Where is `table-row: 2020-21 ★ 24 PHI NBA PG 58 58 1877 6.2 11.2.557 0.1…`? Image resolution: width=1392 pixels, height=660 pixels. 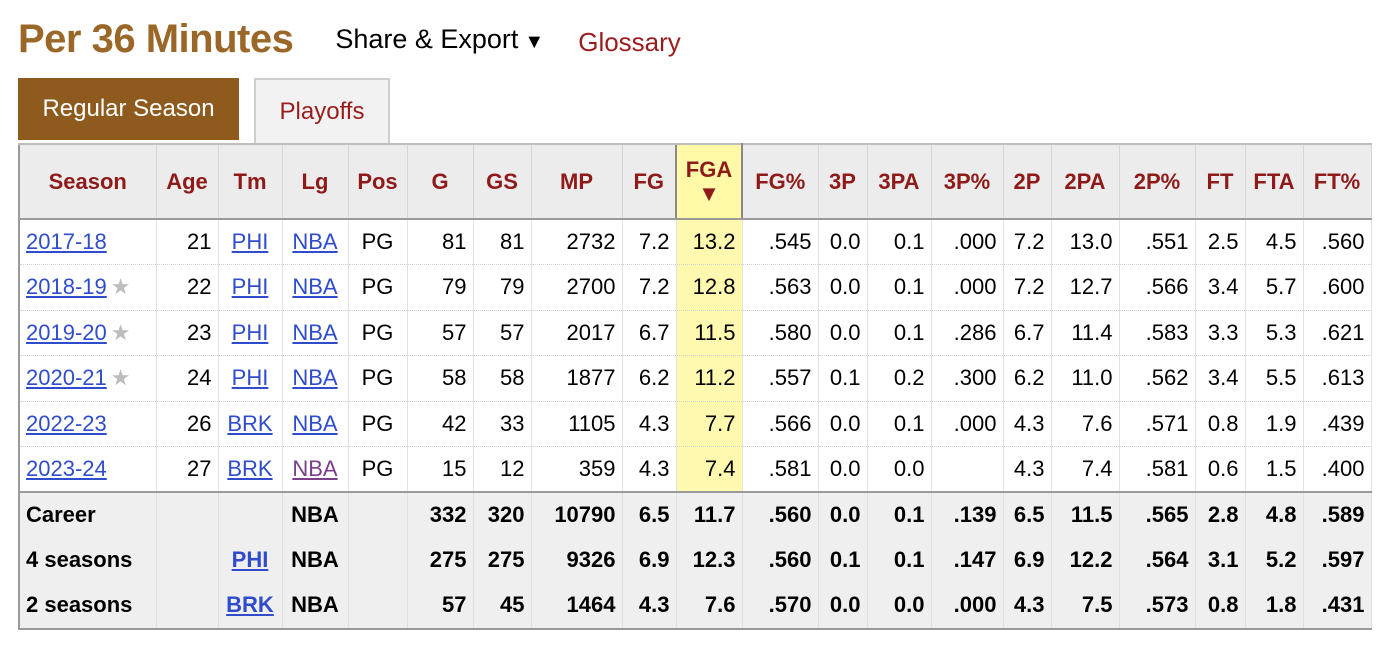
table-row: 2020-21 ★ 24 PHI NBA PG 58 58 1877 6.2 11.2.557 0.1… is located at coordinates (695, 378).